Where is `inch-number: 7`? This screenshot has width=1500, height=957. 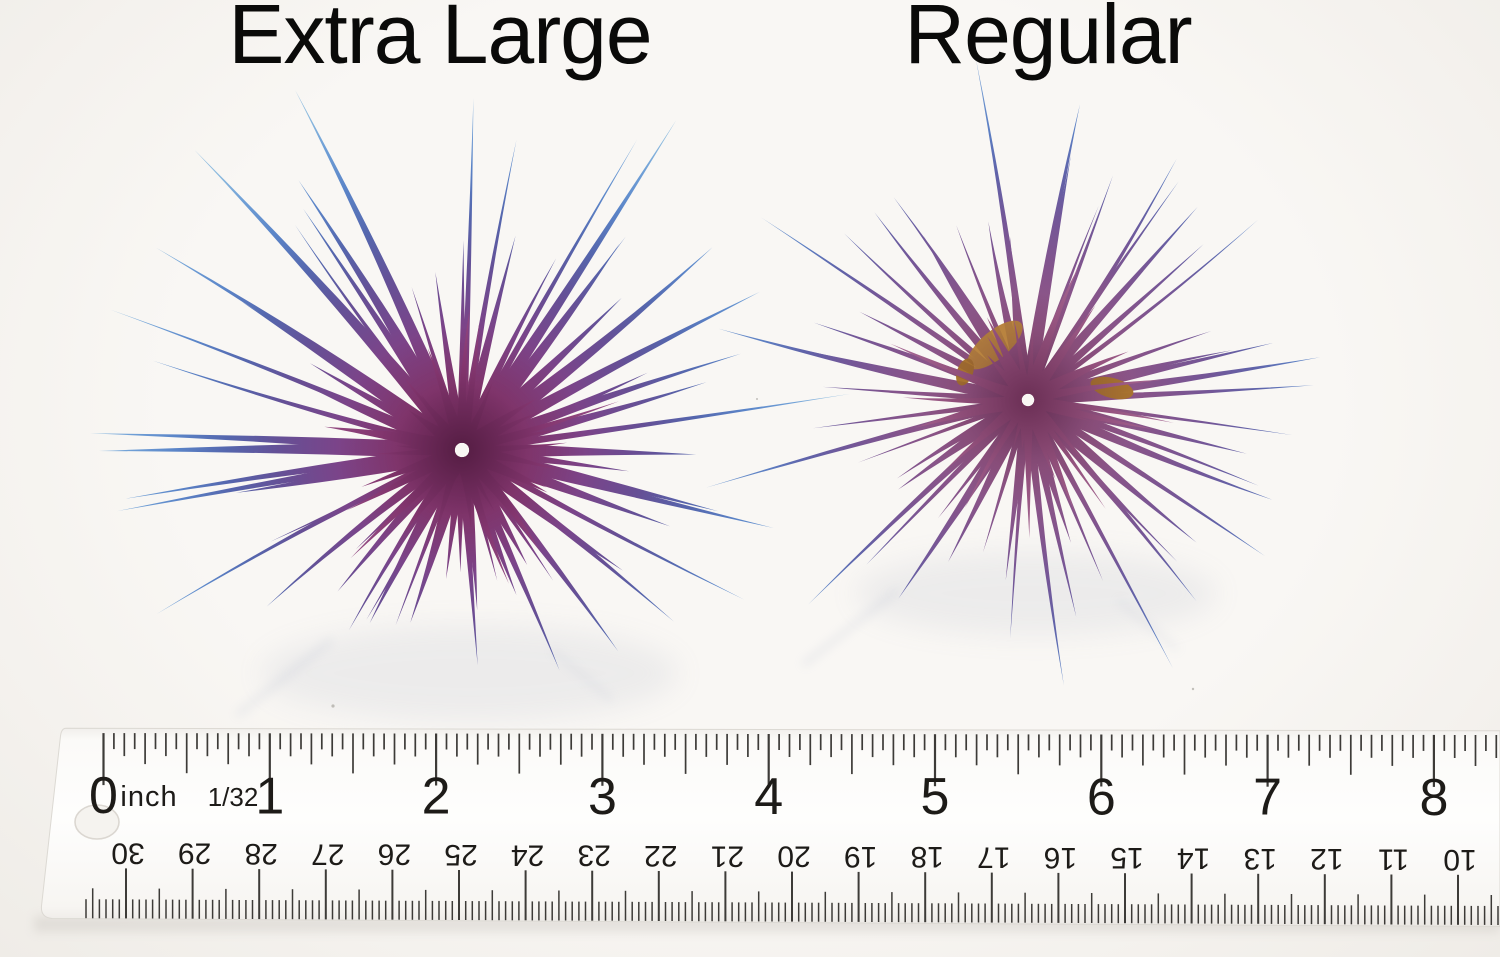
inch-number: 7 is located at coordinates (1267, 798).